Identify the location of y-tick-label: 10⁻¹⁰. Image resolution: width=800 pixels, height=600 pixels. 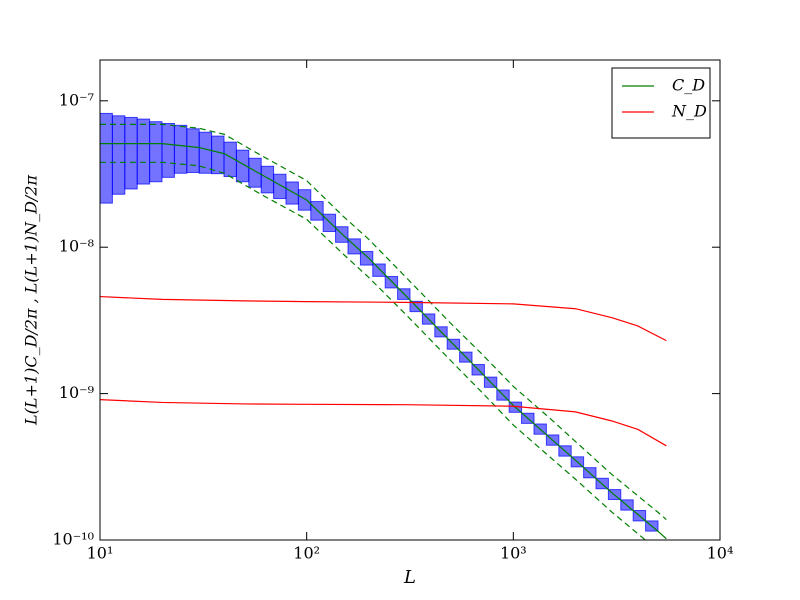
(73, 539).